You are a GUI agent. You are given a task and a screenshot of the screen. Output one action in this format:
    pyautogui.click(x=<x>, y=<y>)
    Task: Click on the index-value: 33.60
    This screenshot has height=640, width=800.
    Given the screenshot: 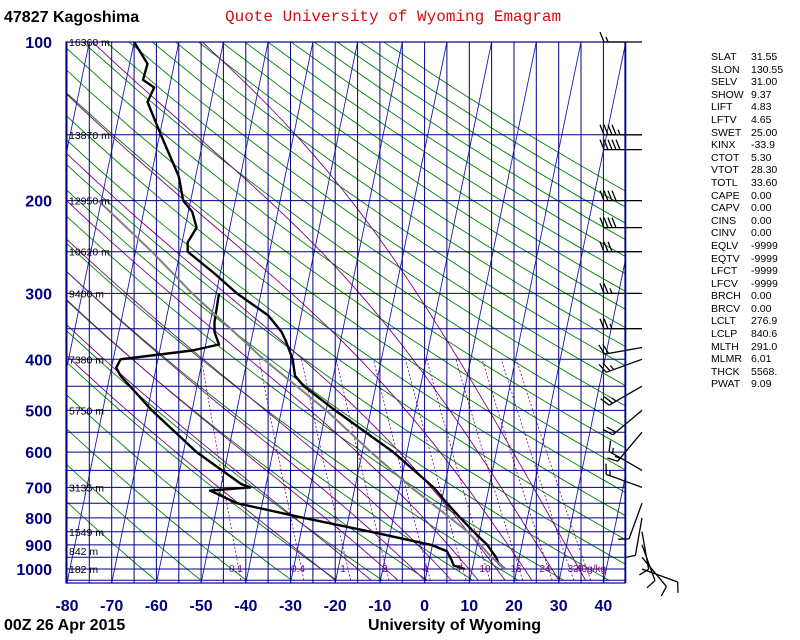 What is the action you would take?
    pyautogui.click(x=764, y=182)
    